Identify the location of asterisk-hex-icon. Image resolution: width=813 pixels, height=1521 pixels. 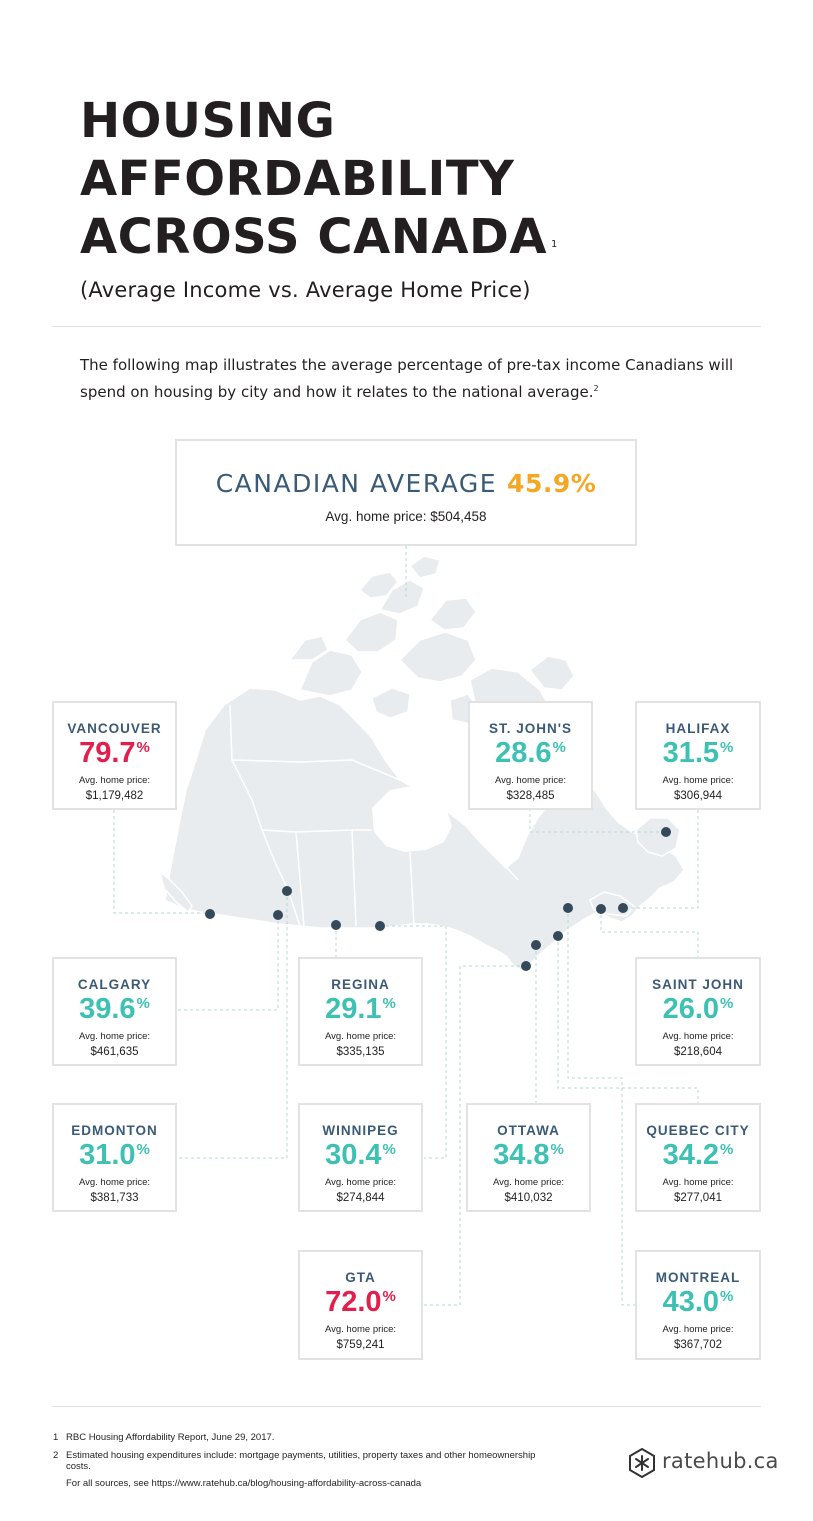
(642, 1463).